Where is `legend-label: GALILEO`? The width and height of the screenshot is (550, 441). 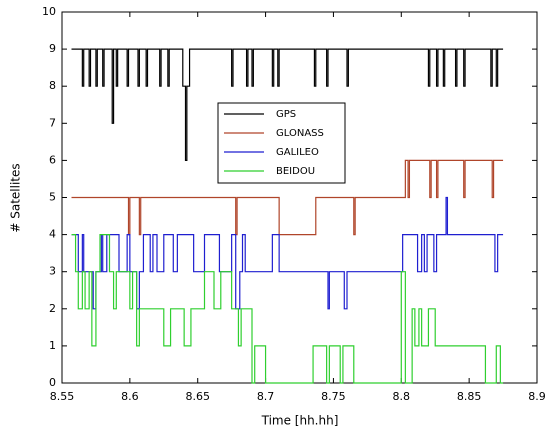
legend-label: GALILEO is located at coordinates (297, 152).